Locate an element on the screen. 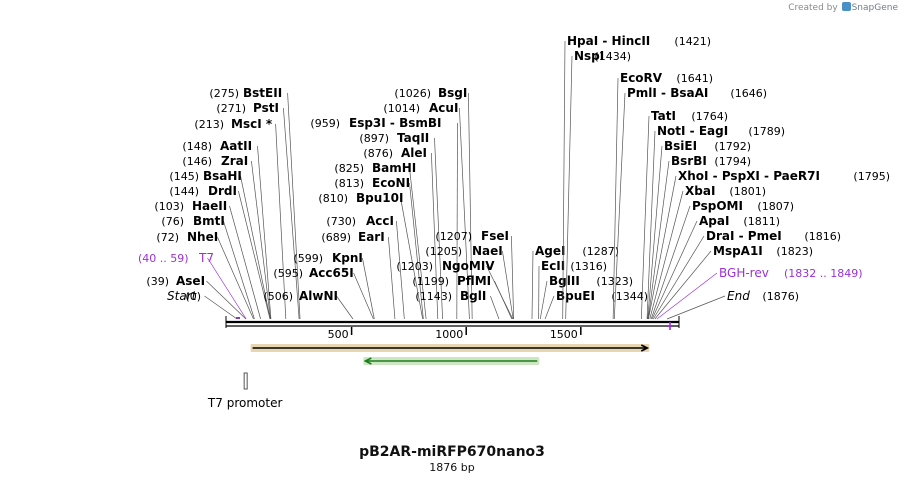 The height and width of the screenshot is (484, 904). site-name: BamHI is located at coordinates (394, 168).